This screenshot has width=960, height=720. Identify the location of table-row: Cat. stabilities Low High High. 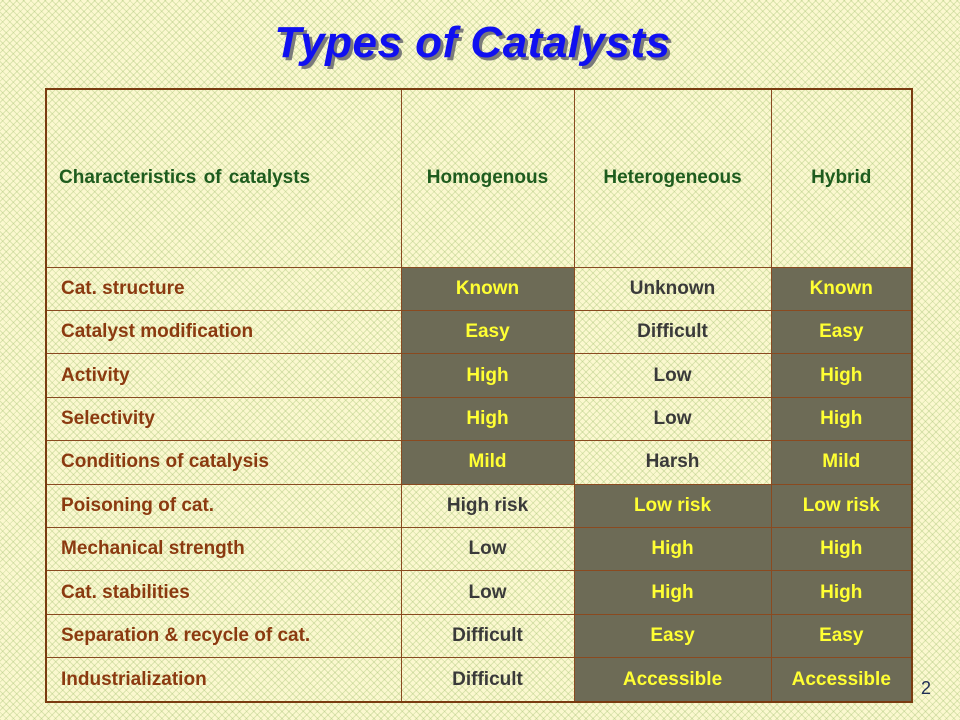
(479, 592).